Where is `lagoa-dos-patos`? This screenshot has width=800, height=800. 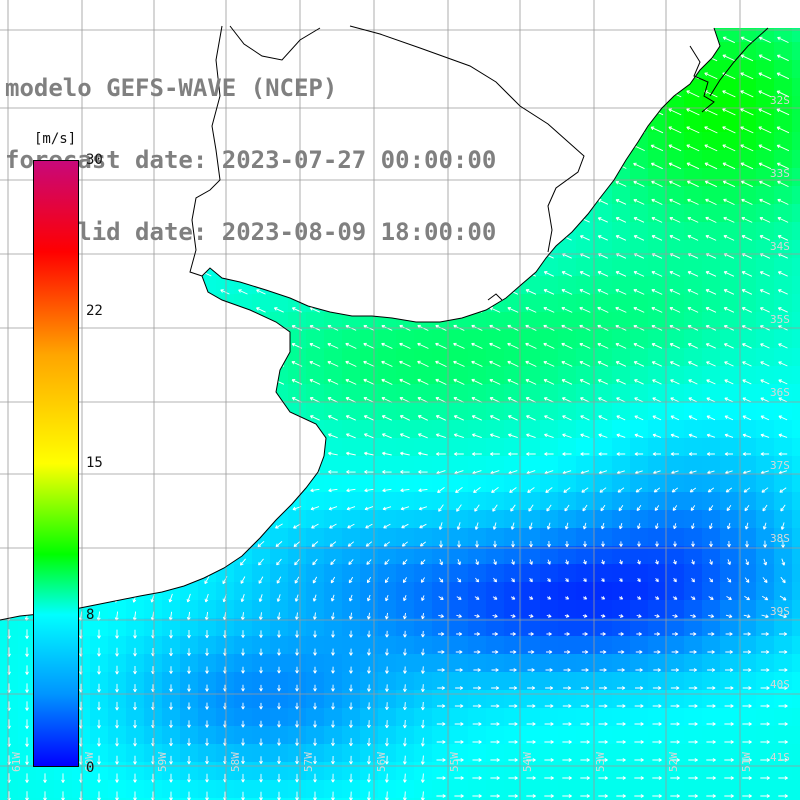 lagoa-dos-patos is located at coordinates (739, 62).